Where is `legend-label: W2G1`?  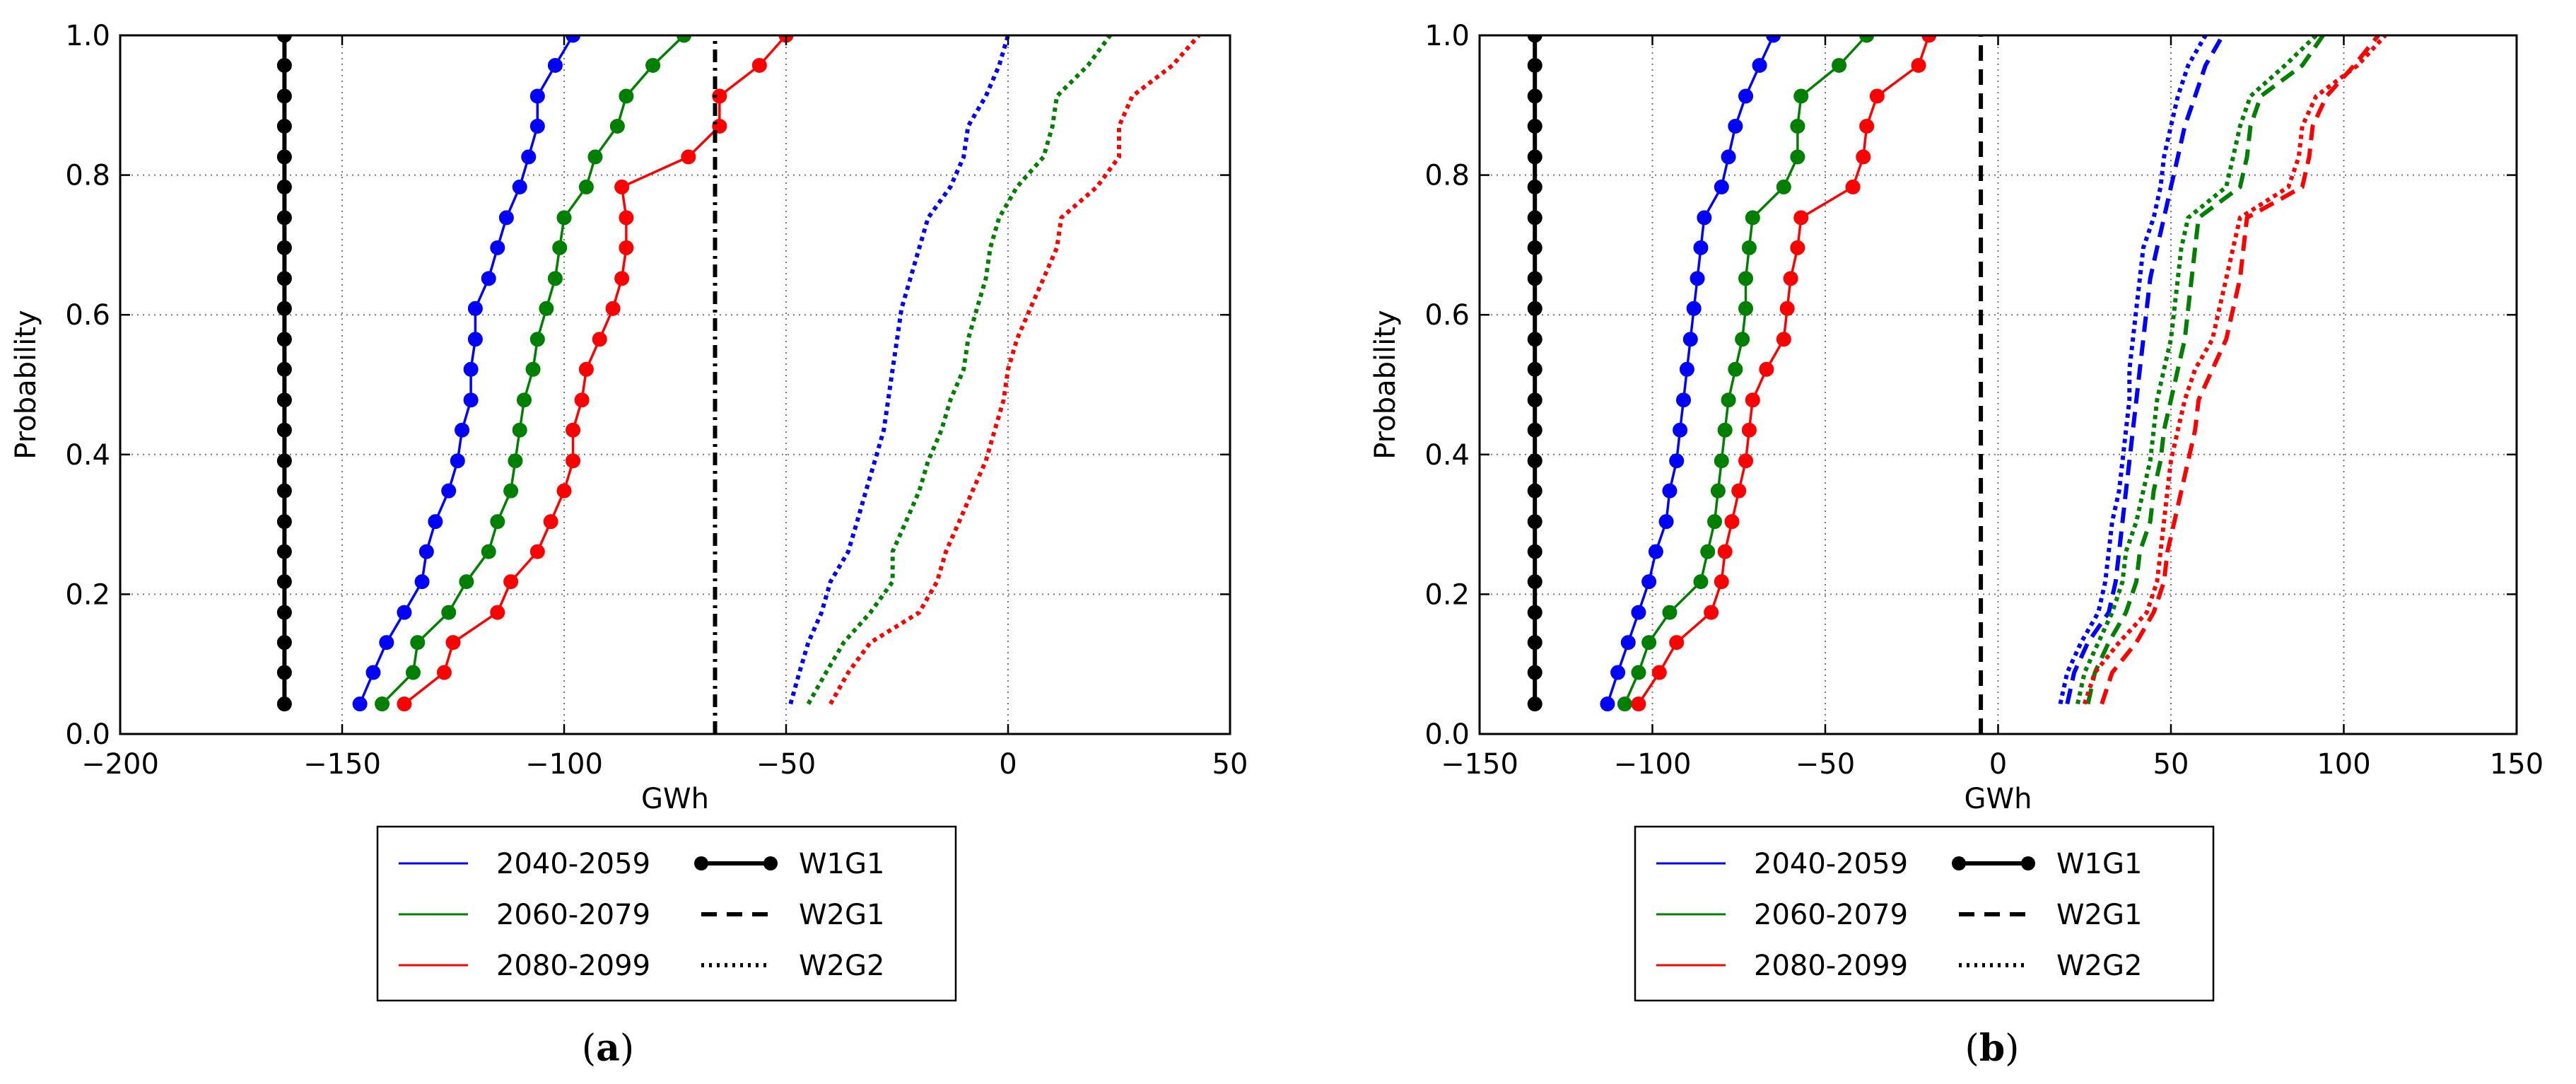
legend-label: W2G1 is located at coordinates (2099, 915).